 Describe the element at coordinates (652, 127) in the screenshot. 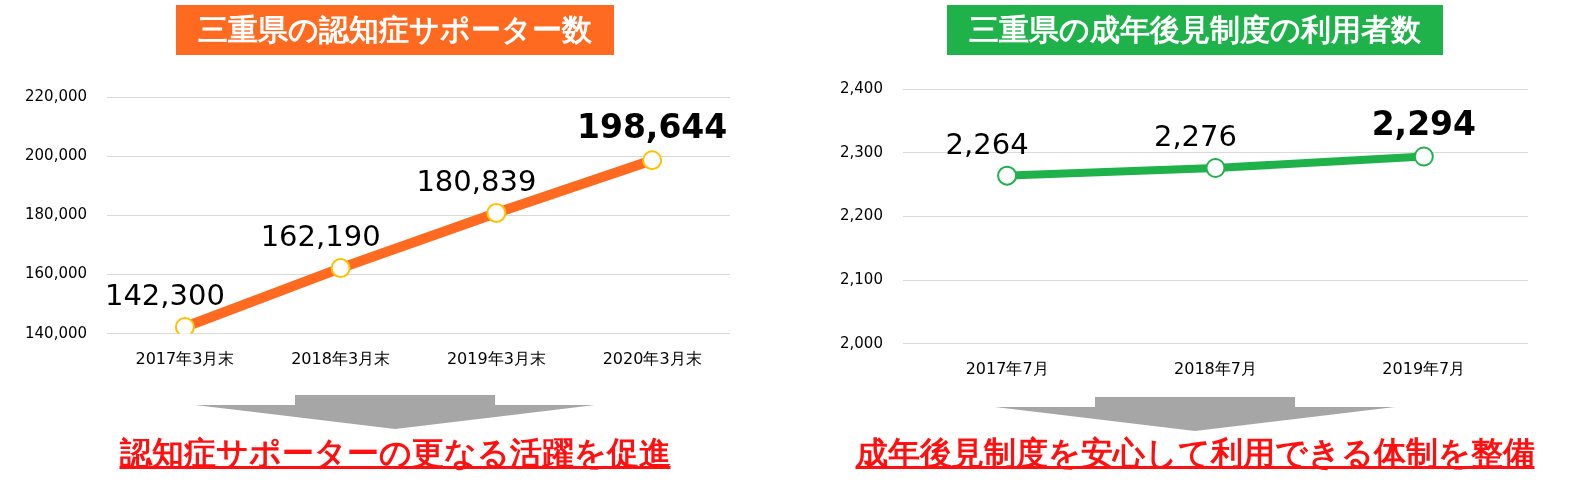

I see `text: 198,644` at that location.